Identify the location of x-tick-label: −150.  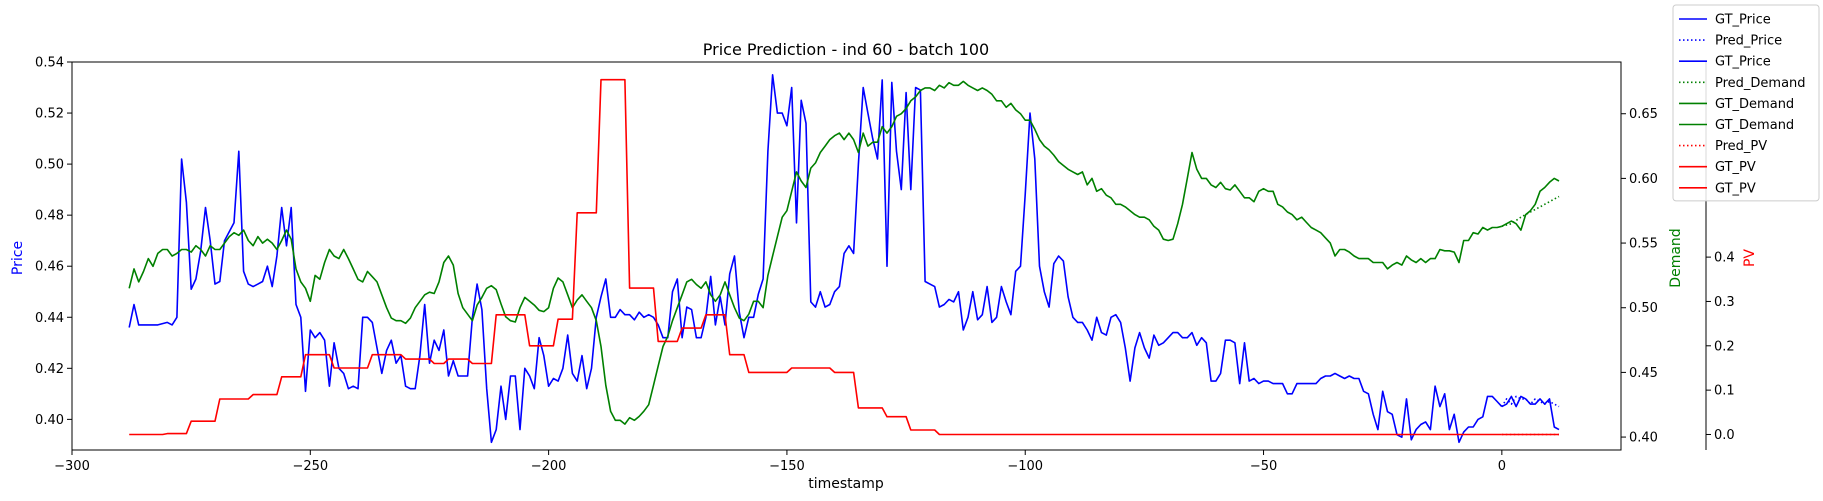
(787, 466).